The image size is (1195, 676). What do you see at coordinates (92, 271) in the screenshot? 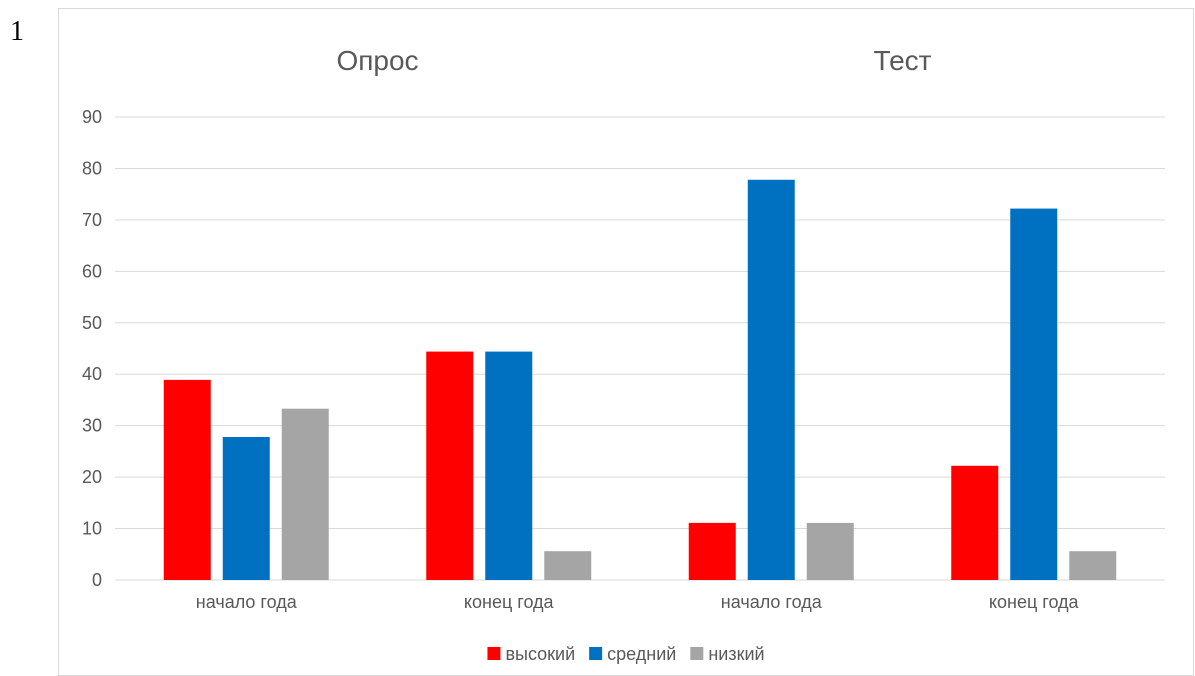
I see `y-tick-label: 60` at bounding box center [92, 271].